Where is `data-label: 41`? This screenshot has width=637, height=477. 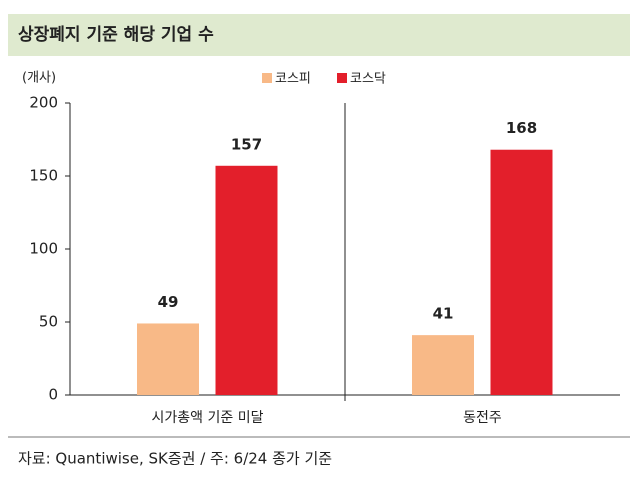 data-label: 41 is located at coordinates (443, 314).